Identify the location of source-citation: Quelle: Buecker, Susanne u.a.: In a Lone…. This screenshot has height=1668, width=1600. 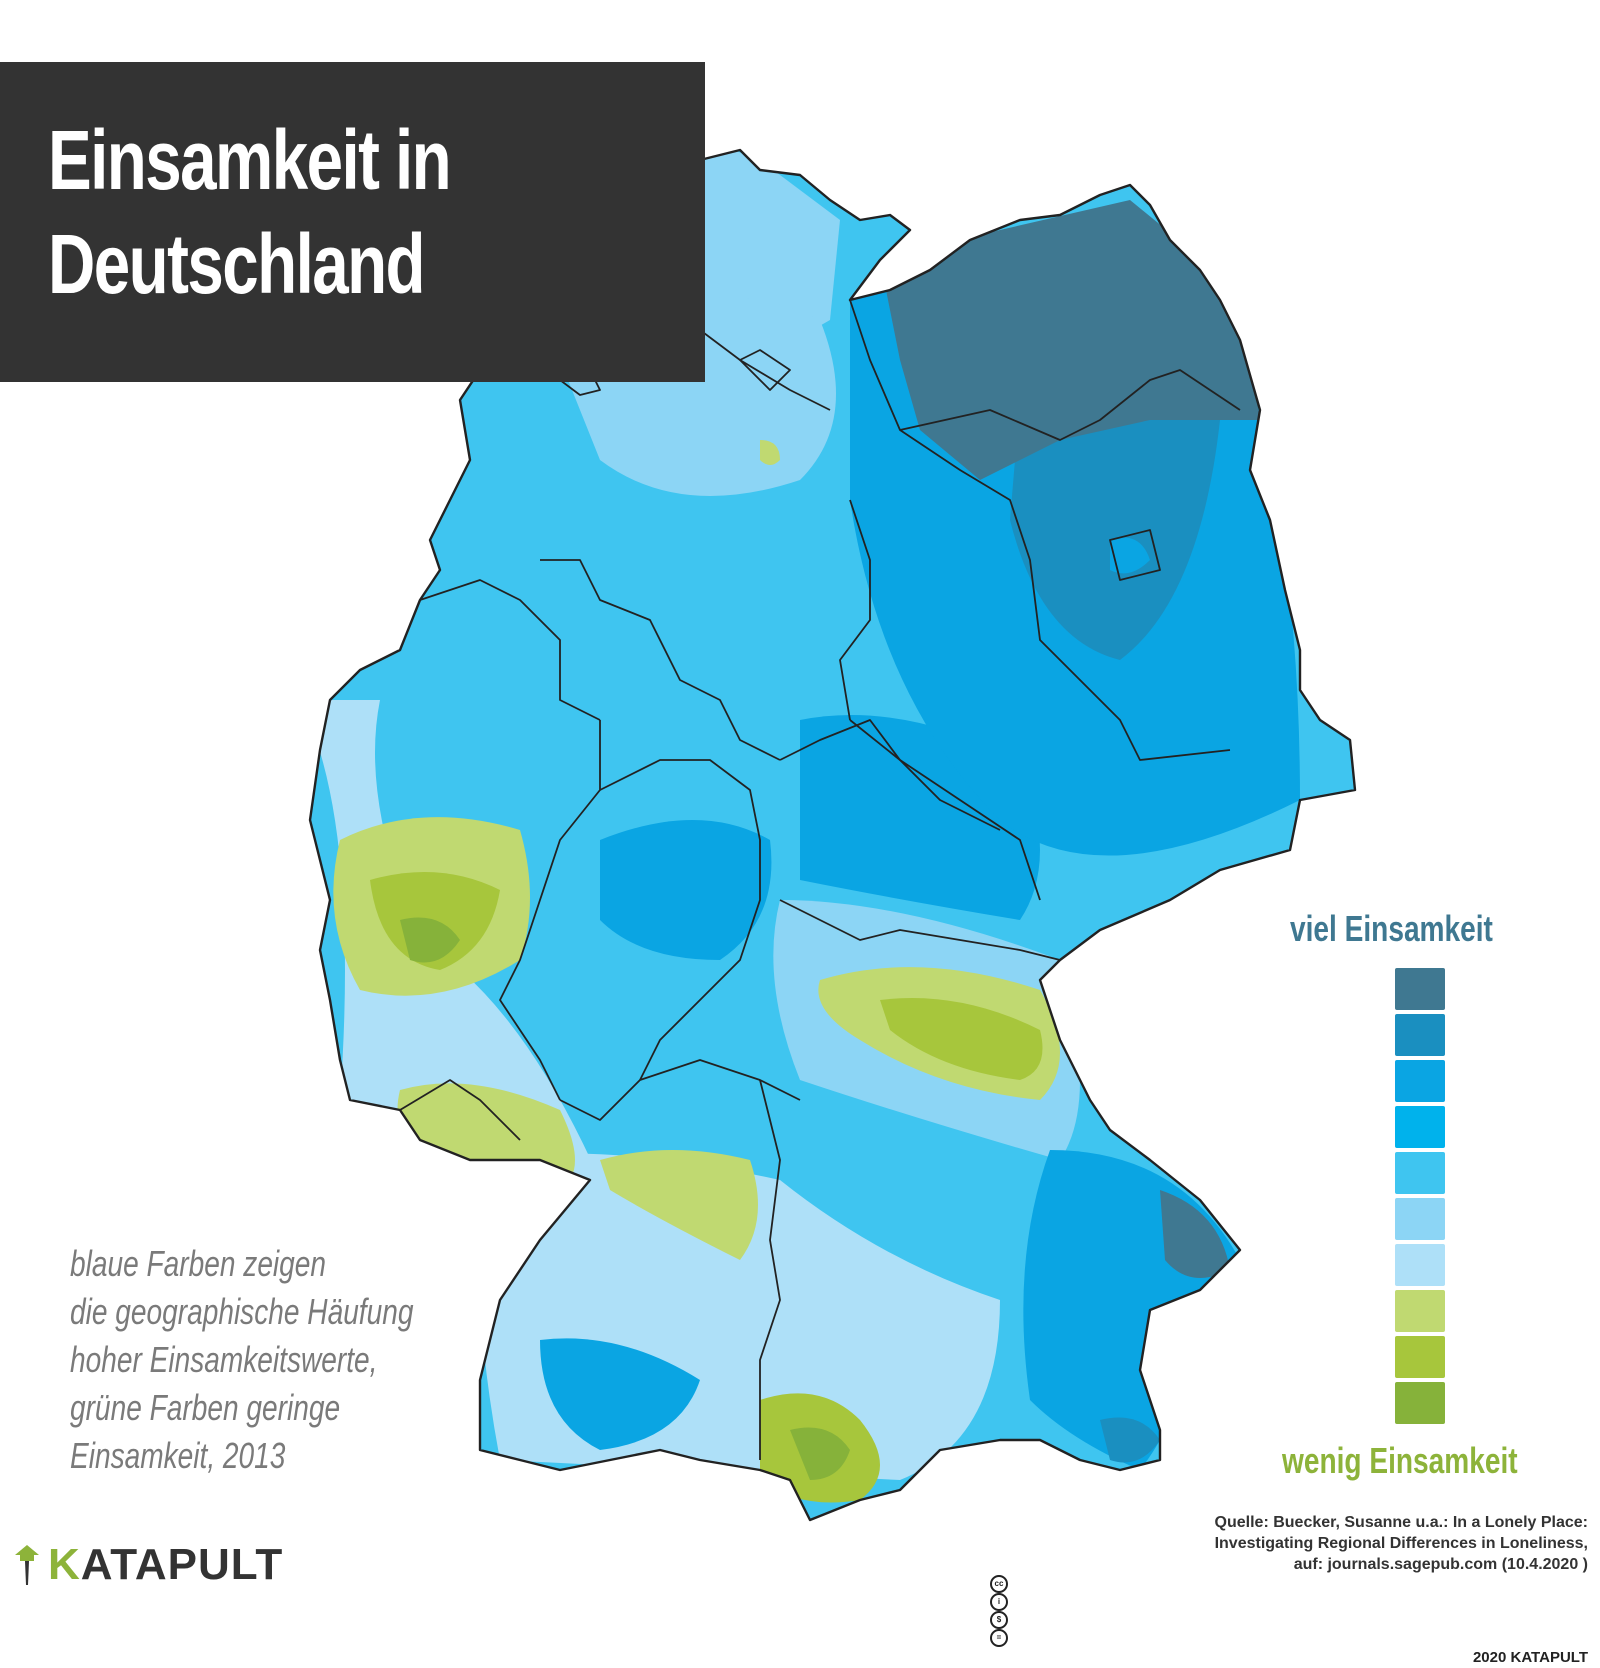
(1288, 1590).